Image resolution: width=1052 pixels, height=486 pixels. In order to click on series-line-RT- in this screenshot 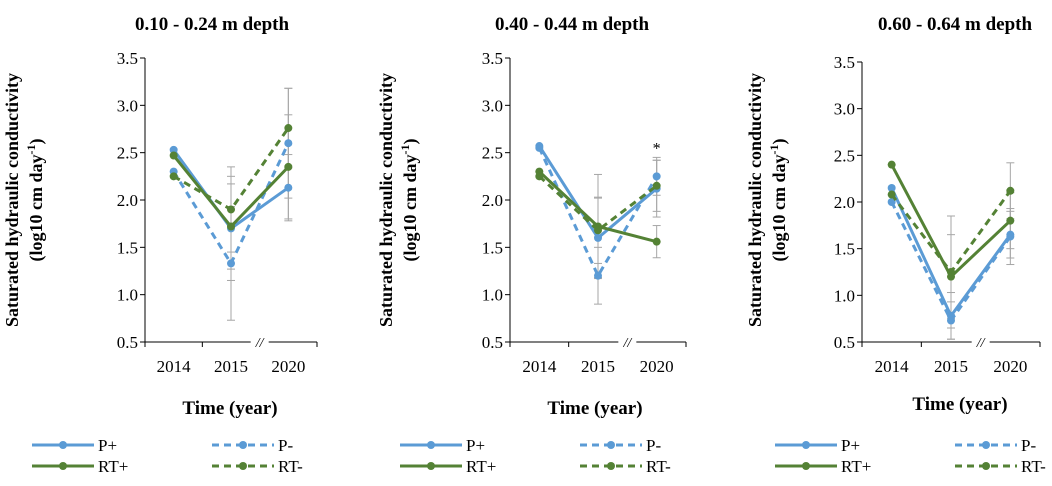, I will do `click(598, 204)`.